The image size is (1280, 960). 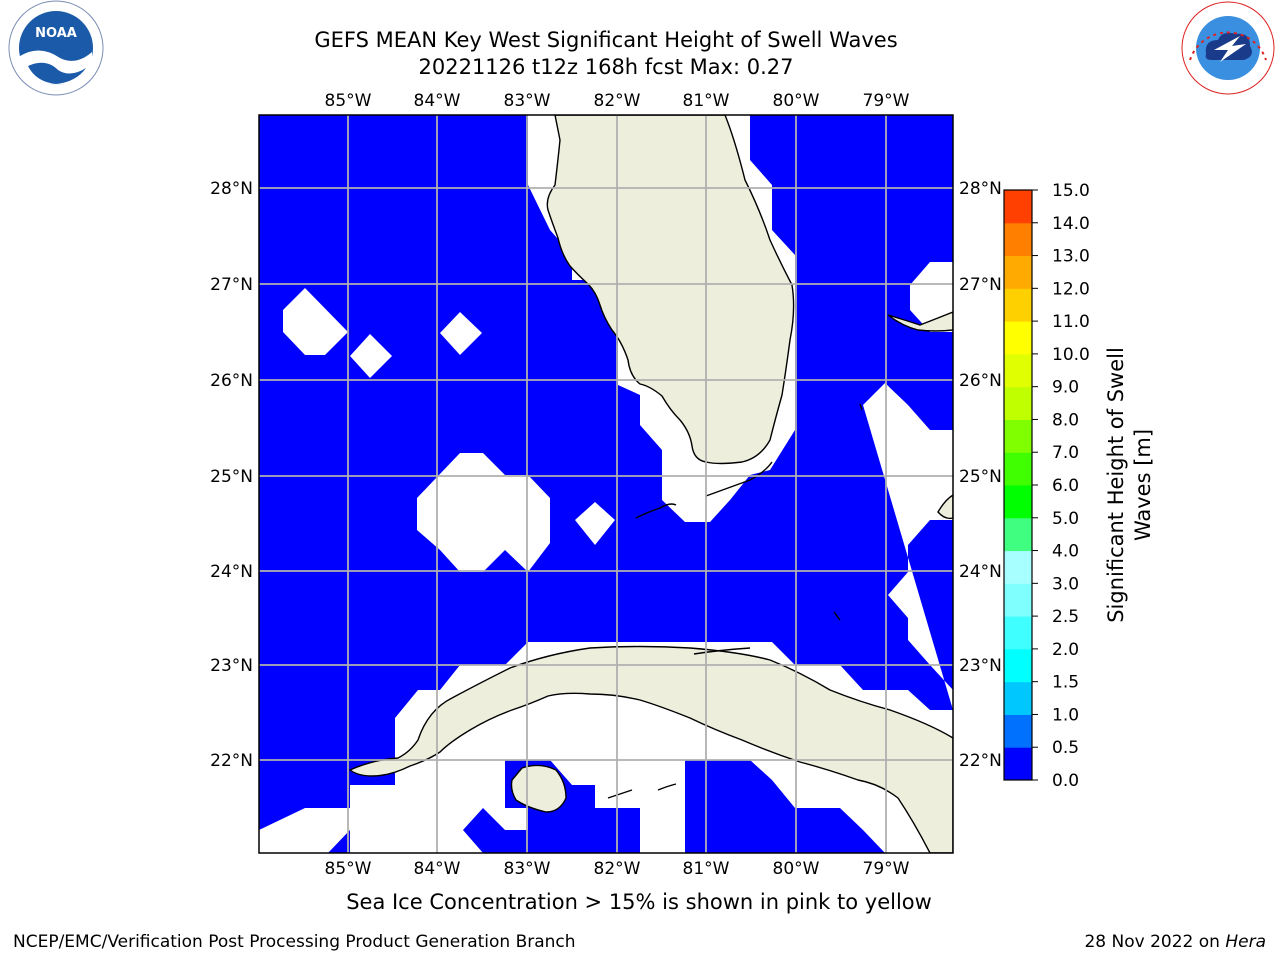 I want to click on colorbar-tick-label: 12.0, so click(x=1071, y=289).